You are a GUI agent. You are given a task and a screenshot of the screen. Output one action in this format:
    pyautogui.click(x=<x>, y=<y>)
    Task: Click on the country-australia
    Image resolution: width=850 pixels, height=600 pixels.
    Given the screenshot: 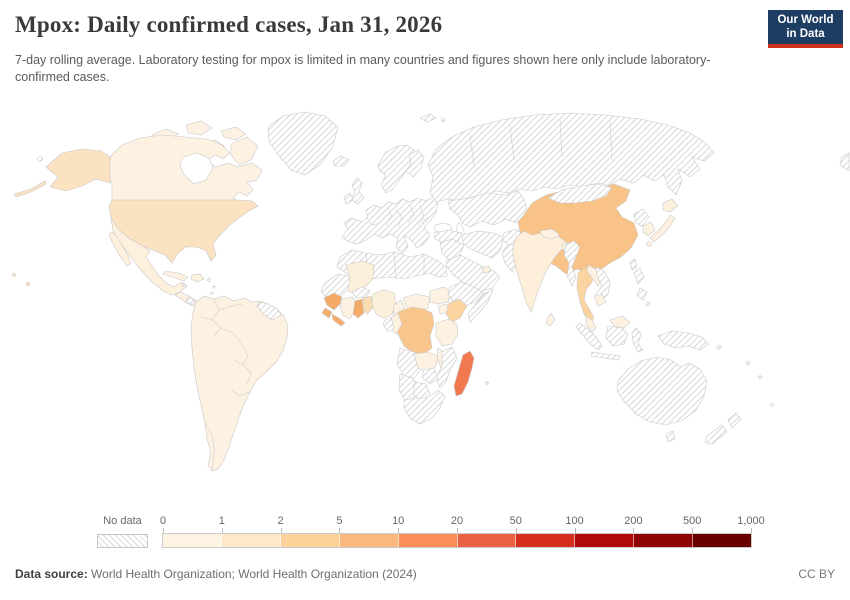 What is the action you would take?
    pyautogui.click(x=662, y=391)
    